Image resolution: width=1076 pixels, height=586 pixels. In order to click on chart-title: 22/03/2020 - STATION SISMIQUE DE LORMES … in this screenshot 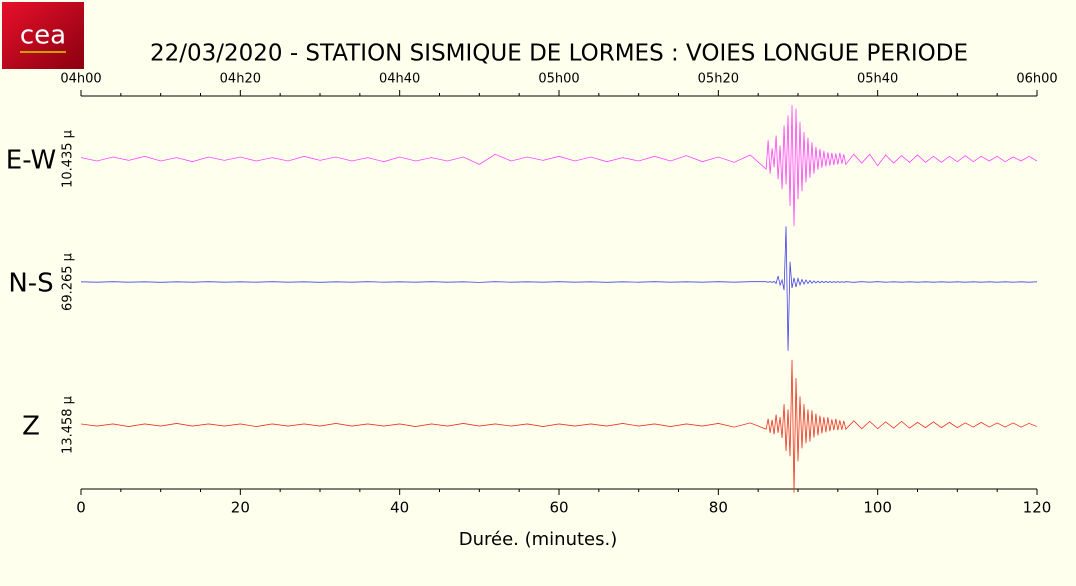, I will do `click(559, 54)`.